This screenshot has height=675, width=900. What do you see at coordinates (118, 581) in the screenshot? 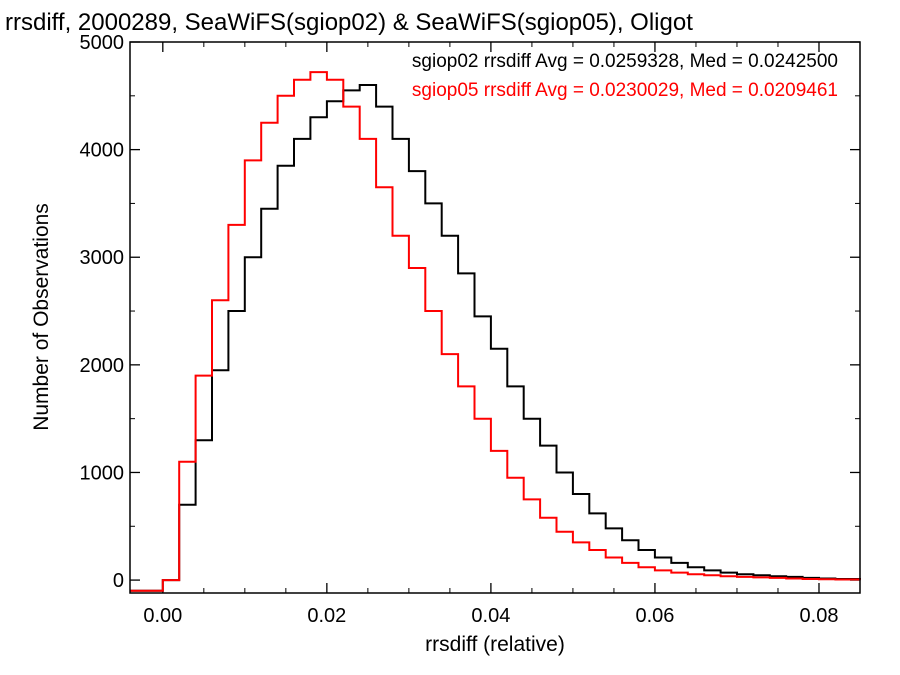
I see `y-tick-label: 0` at bounding box center [118, 581].